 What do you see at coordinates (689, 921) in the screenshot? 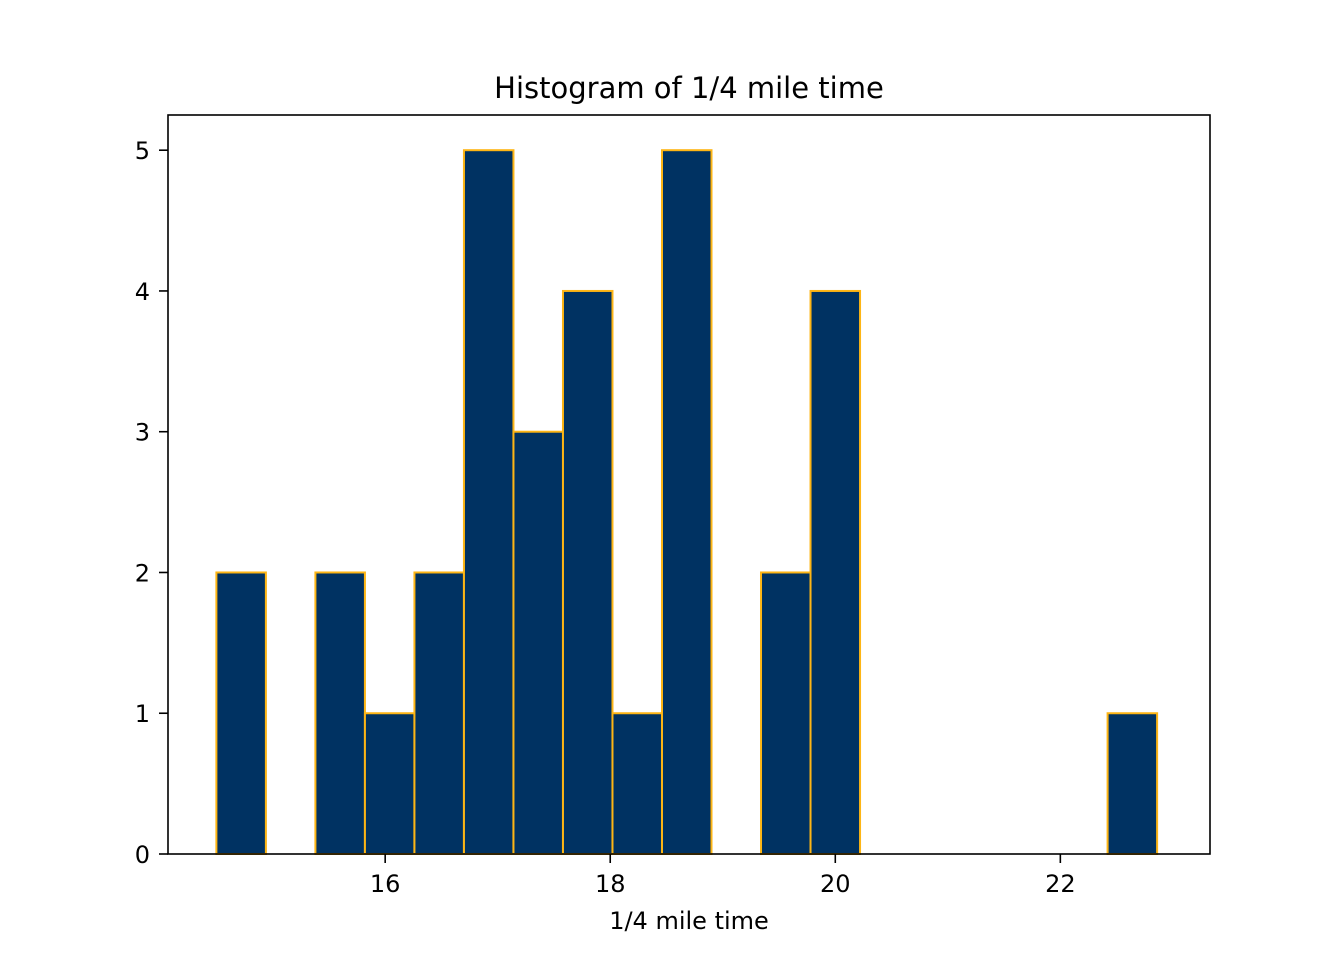
I see `x-axis-label: 1/4 mile time` at bounding box center [689, 921].